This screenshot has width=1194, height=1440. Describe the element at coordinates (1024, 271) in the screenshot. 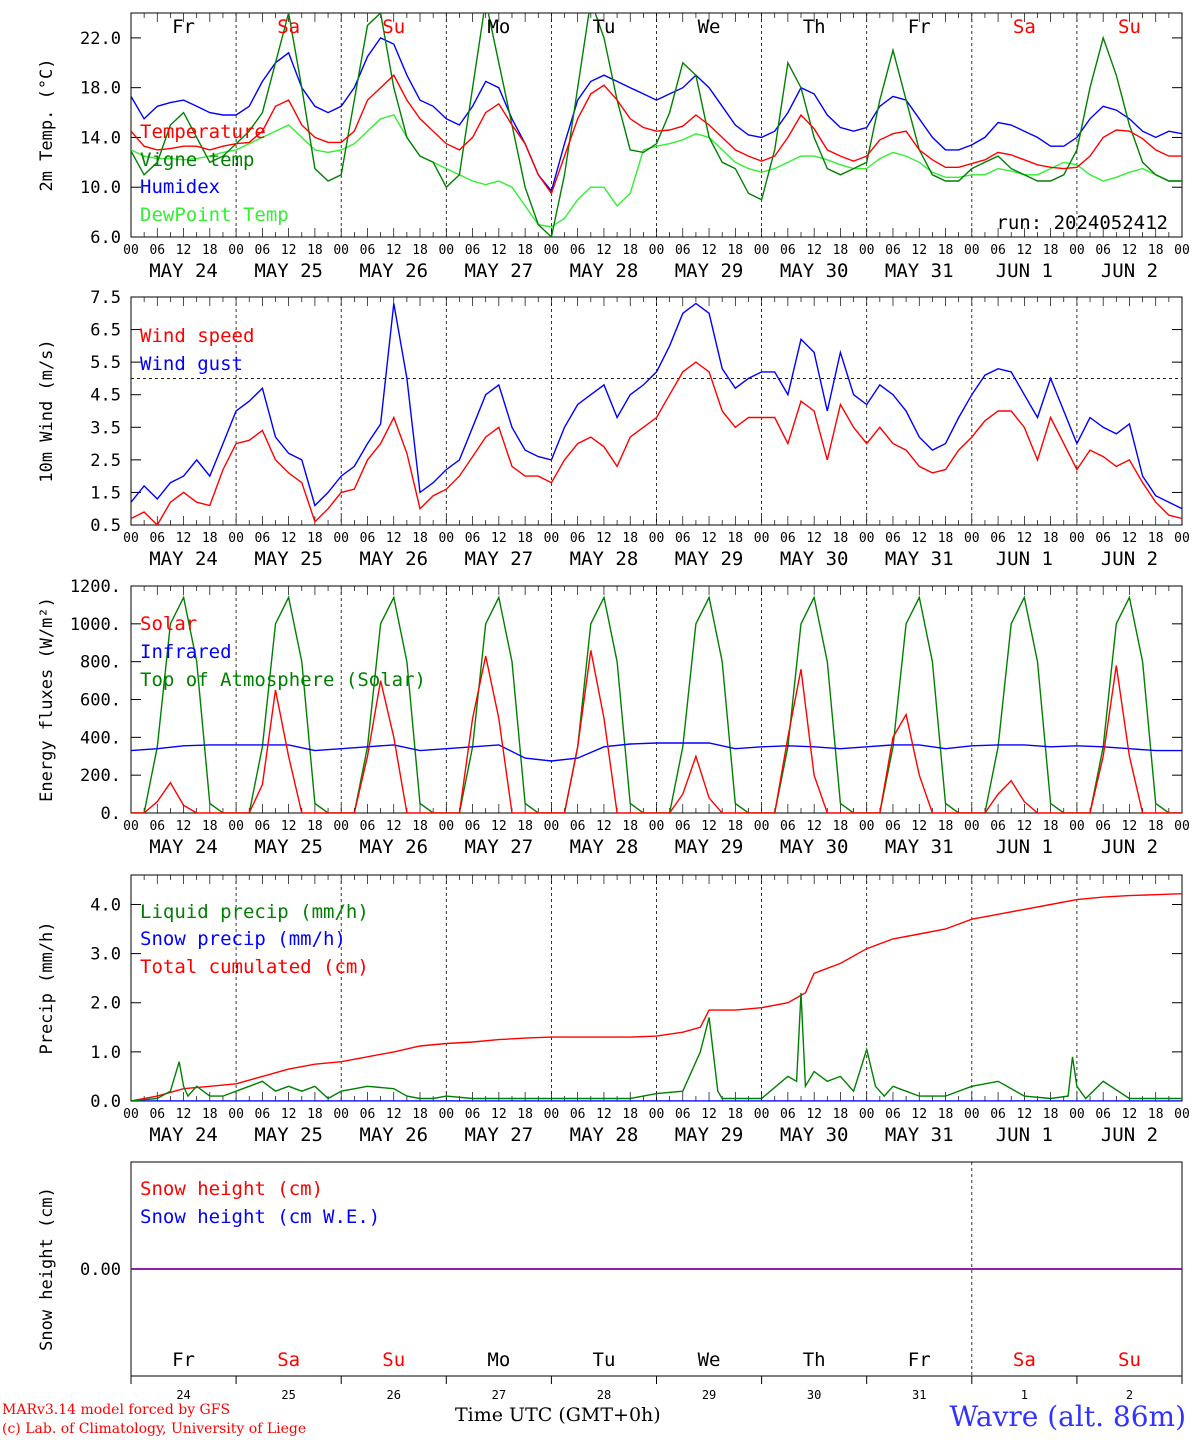

I see `temperature-date-label: JUN 1` at that location.